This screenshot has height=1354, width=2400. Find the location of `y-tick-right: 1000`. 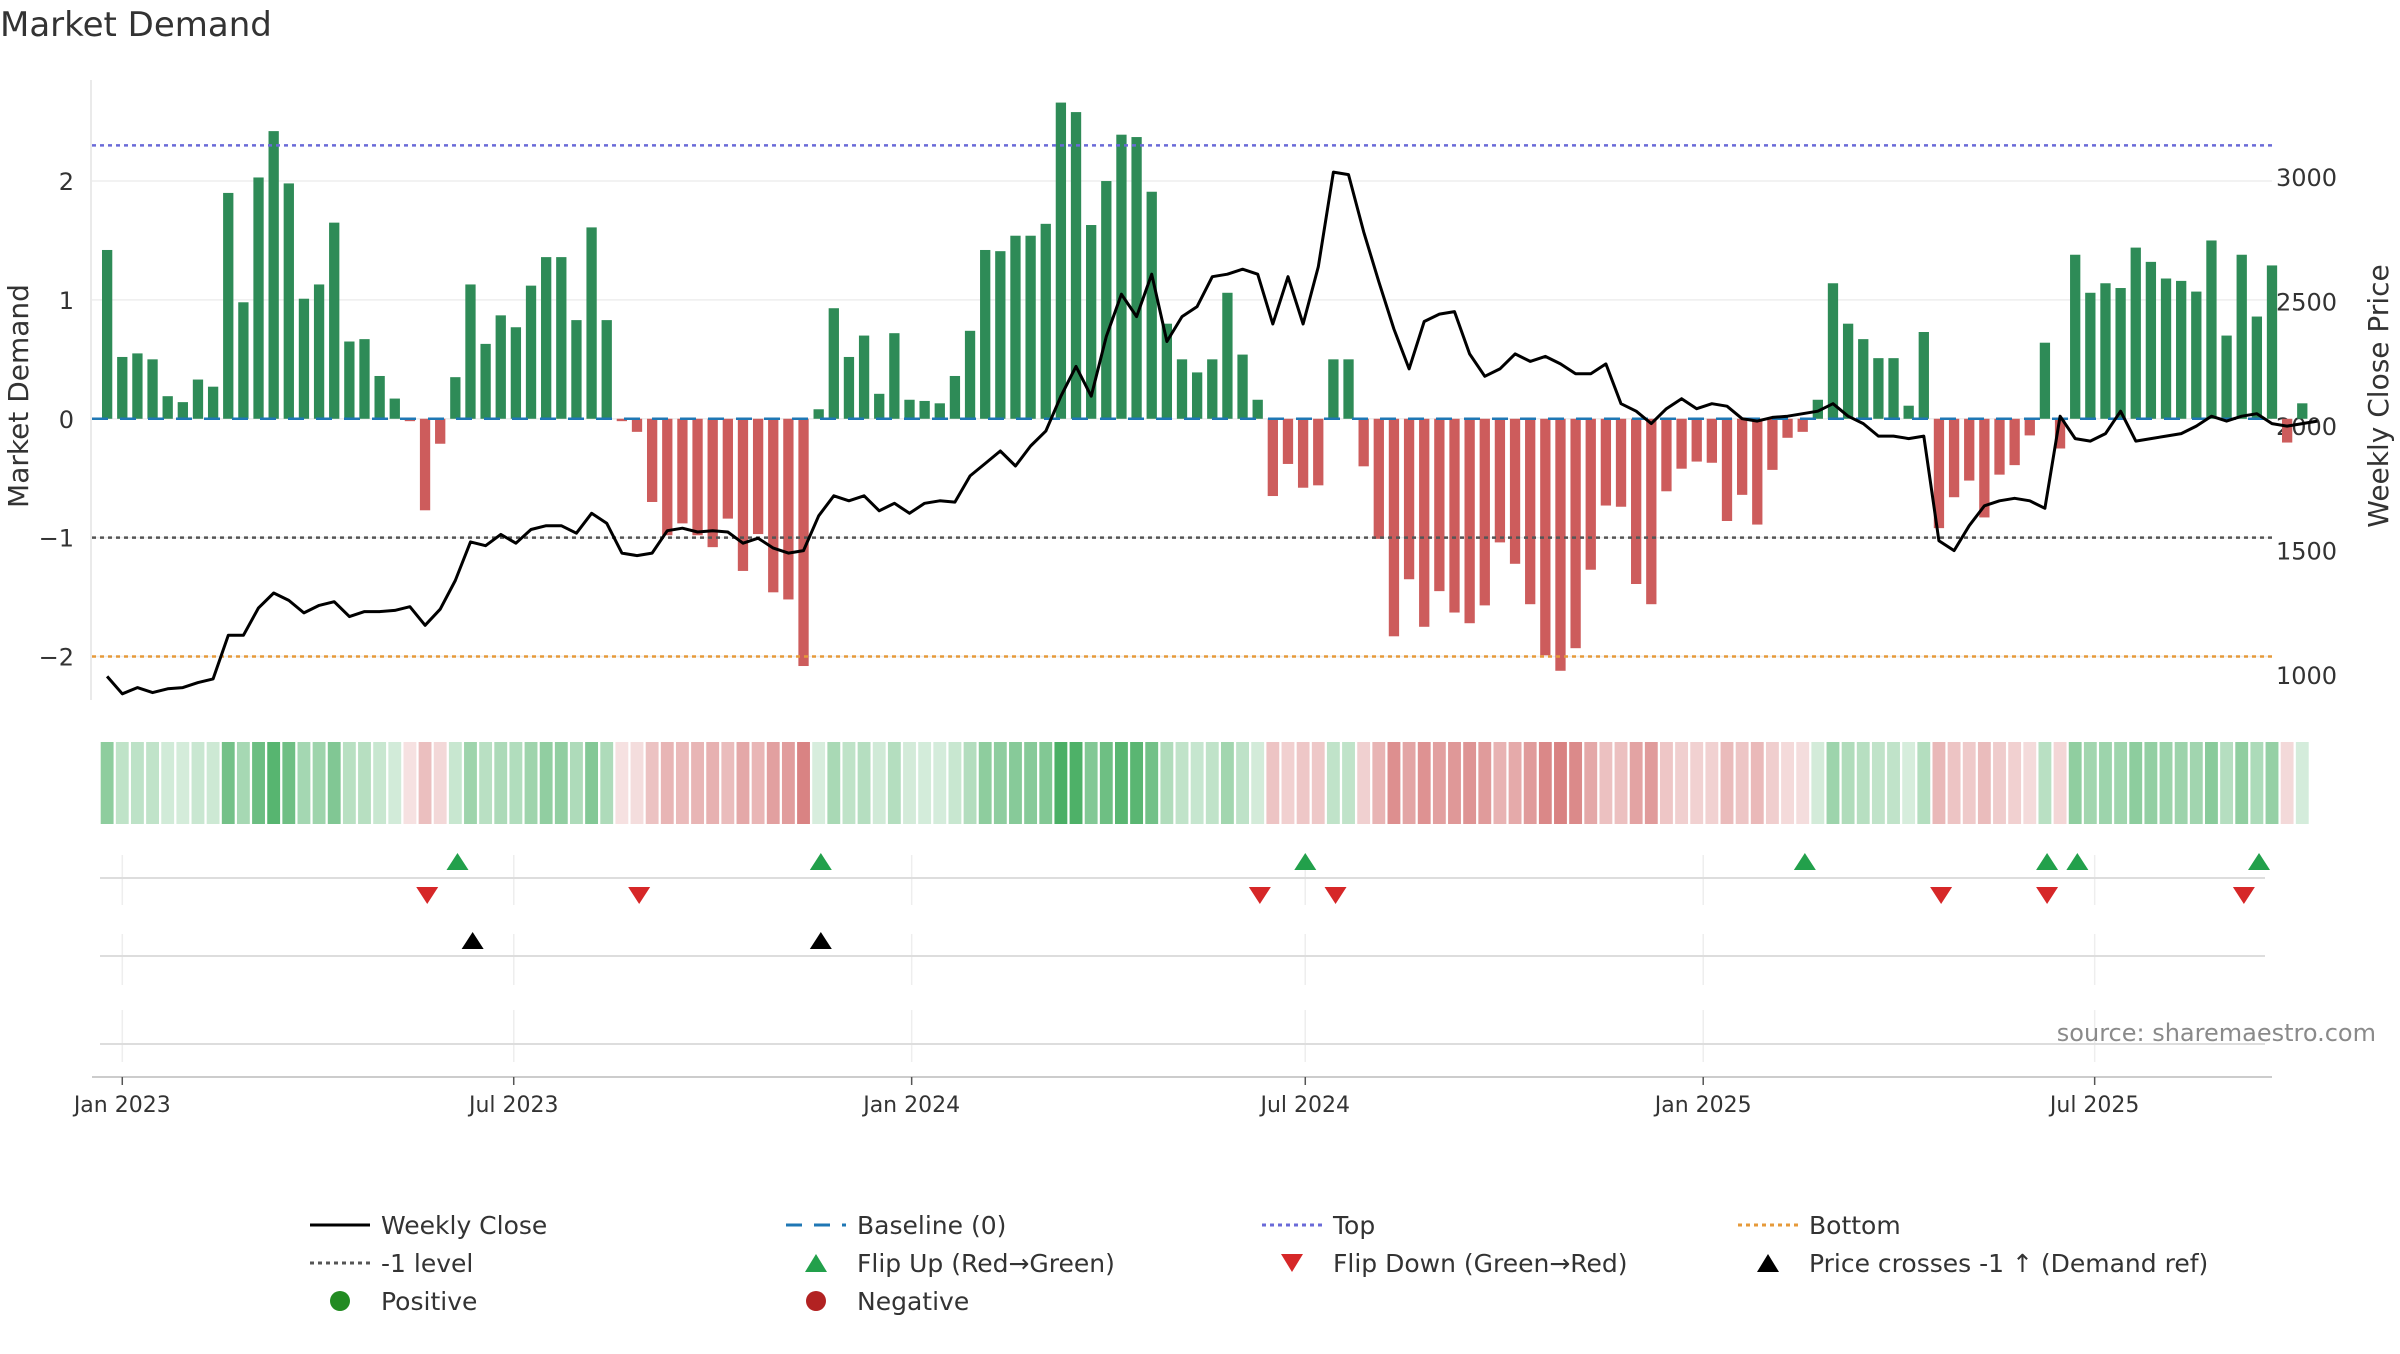

y-tick-right: 1000 is located at coordinates (2306, 676).